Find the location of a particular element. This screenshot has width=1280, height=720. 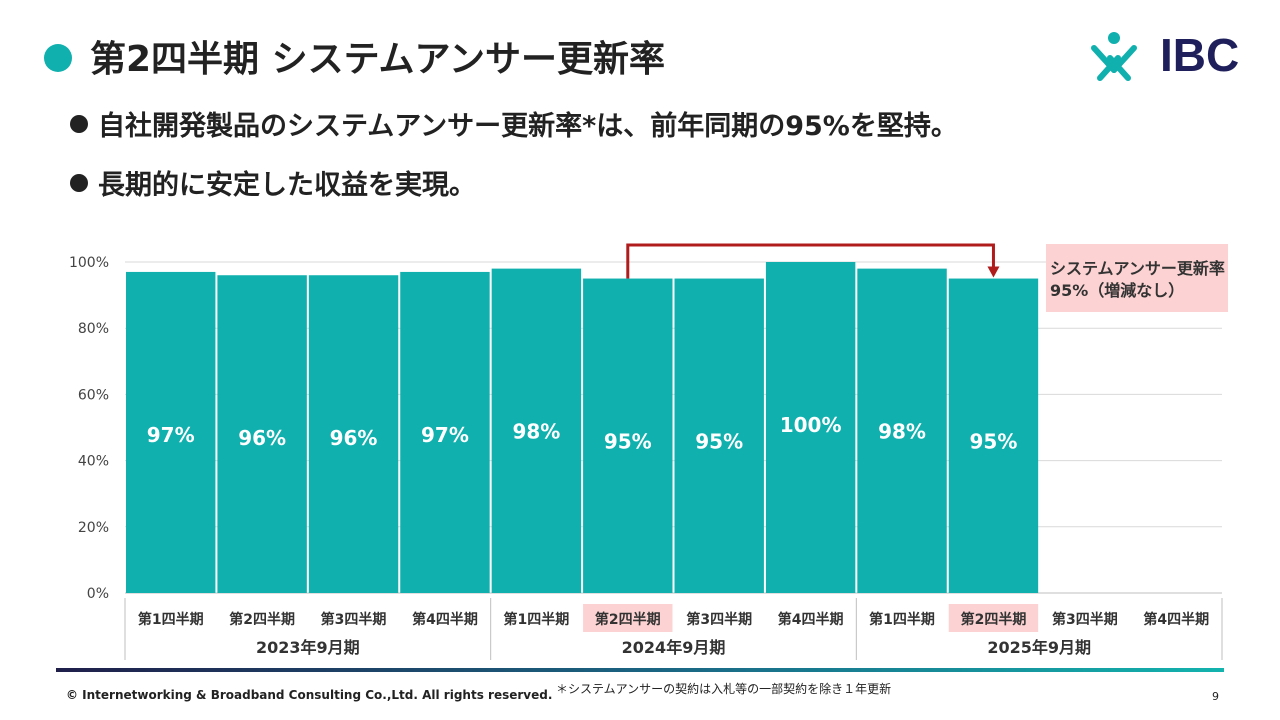

data-label: 100% is located at coordinates (811, 425).